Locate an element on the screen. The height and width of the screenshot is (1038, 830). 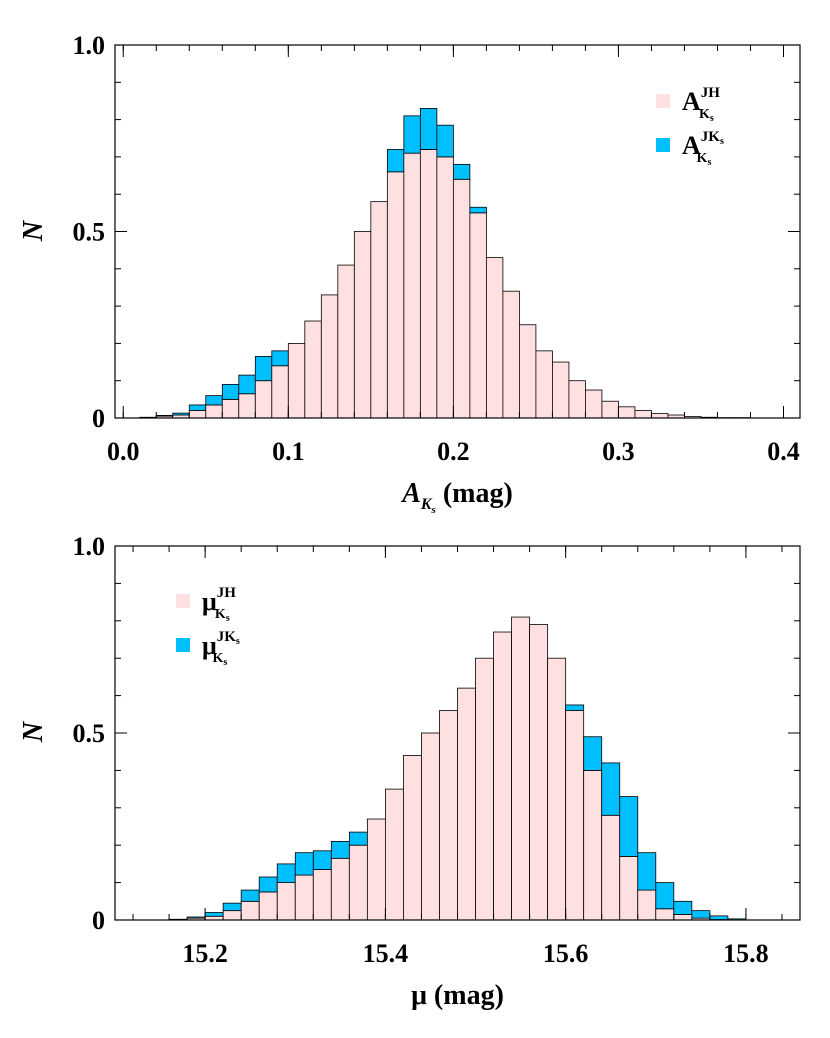
legend-label: μJKs Ks is located at coordinates (221, 648).